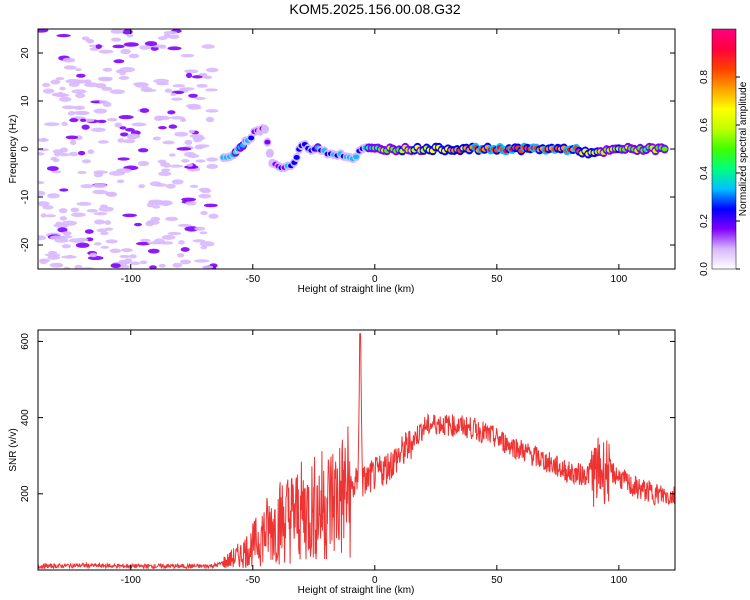 The height and width of the screenshot is (600, 750). Describe the element at coordinates (619, 279) in the screenshot. I see `spectrogram-x-tick-label: 100` at that location.